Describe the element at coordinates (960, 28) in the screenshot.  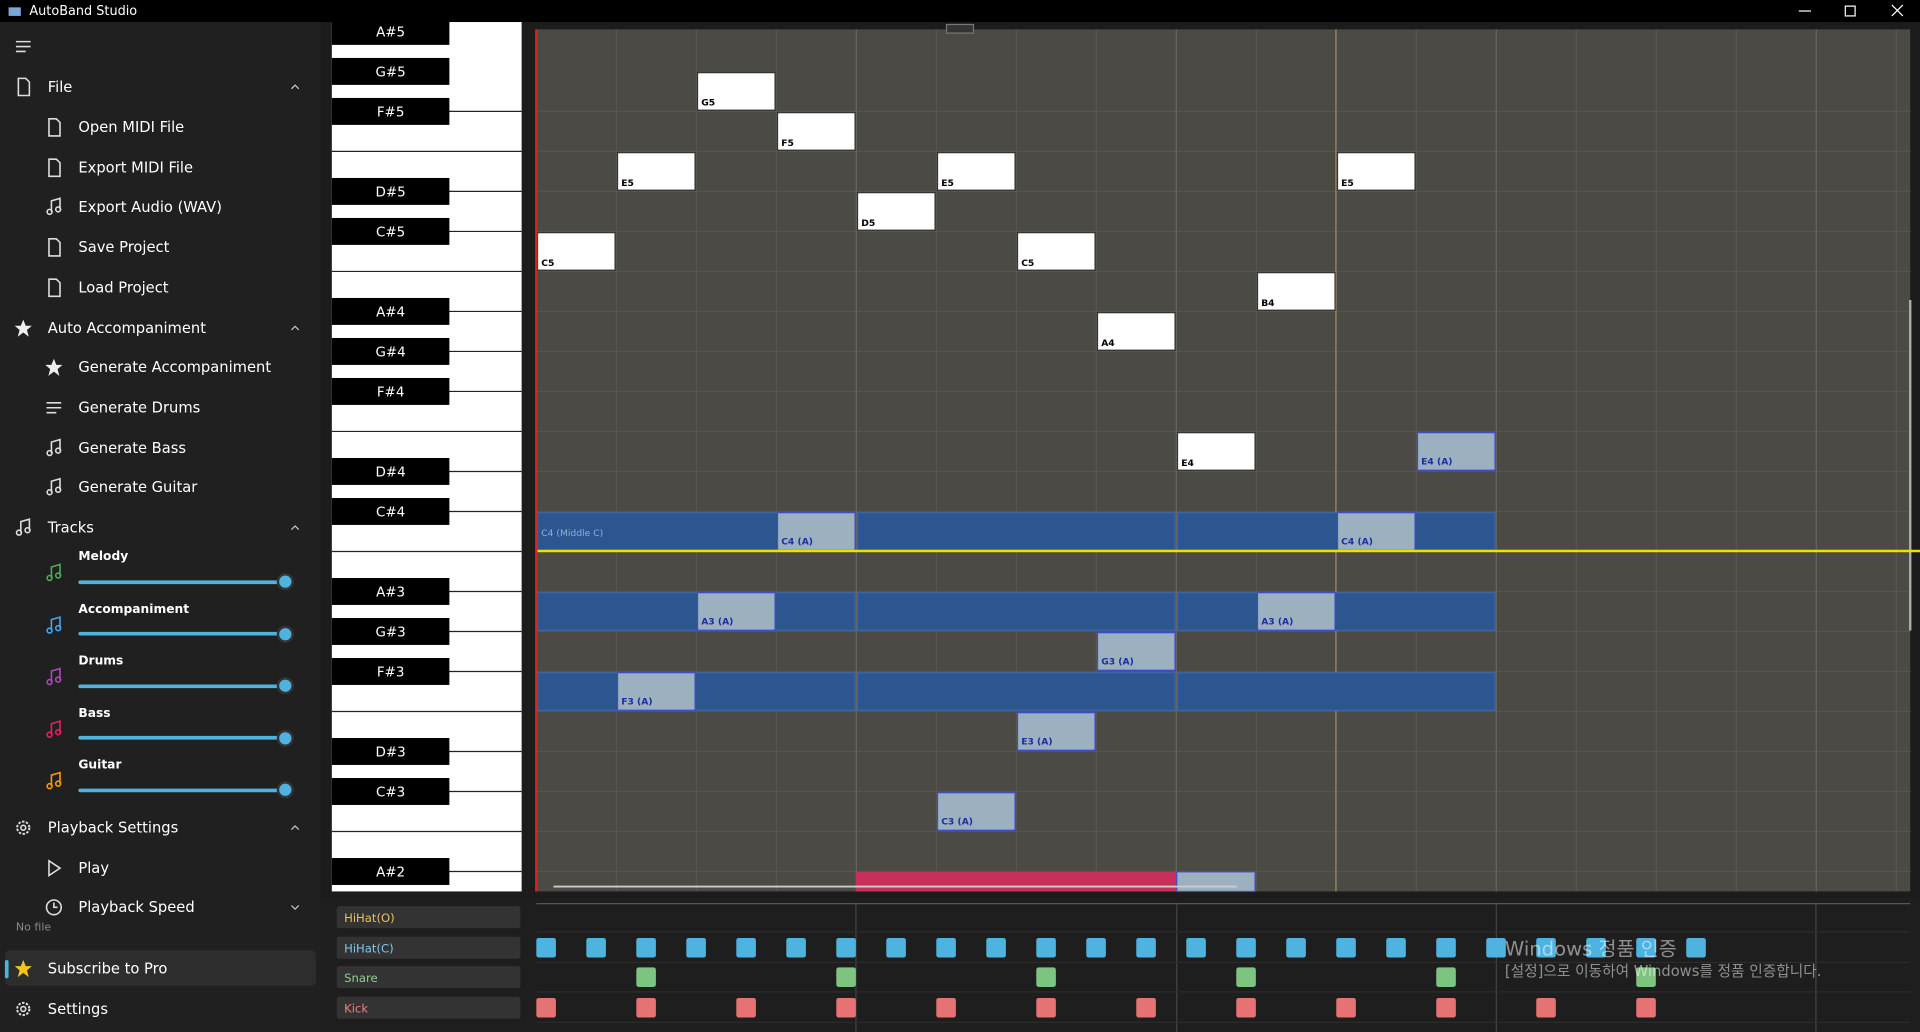
I see `top-handle` at that location.